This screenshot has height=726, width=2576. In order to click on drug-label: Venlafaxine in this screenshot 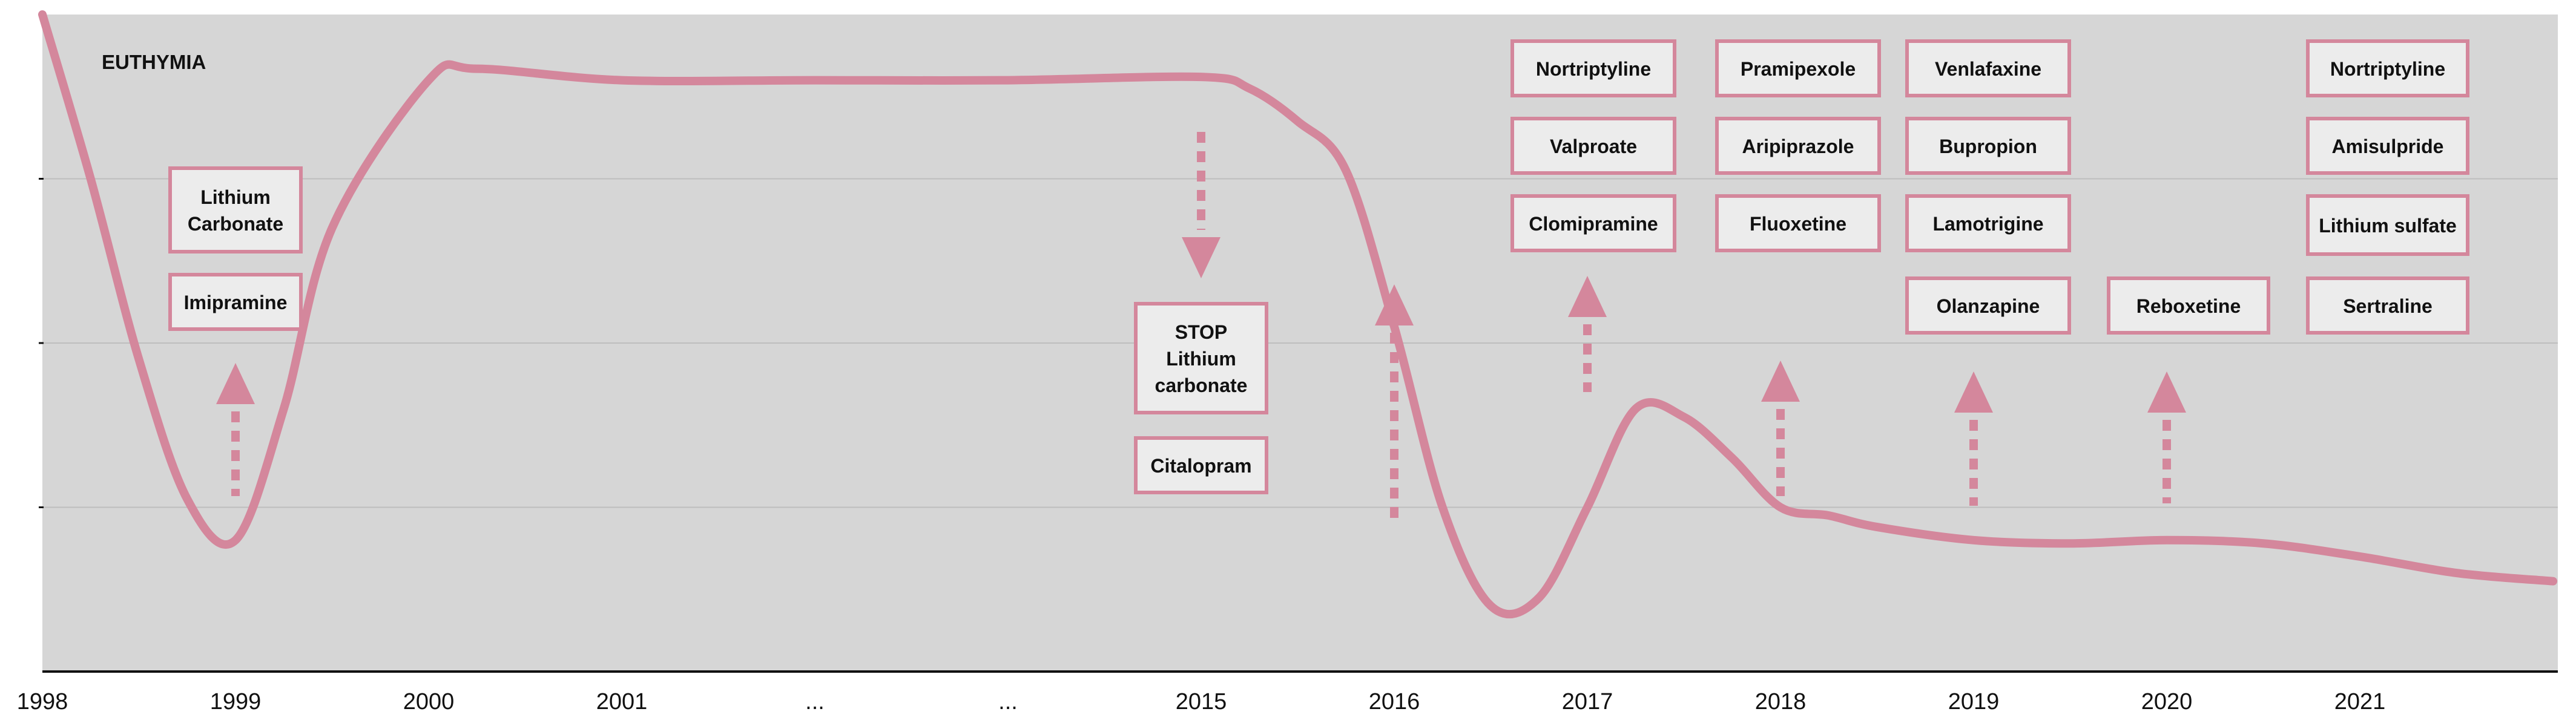, I will do `click(1988, 69)`.